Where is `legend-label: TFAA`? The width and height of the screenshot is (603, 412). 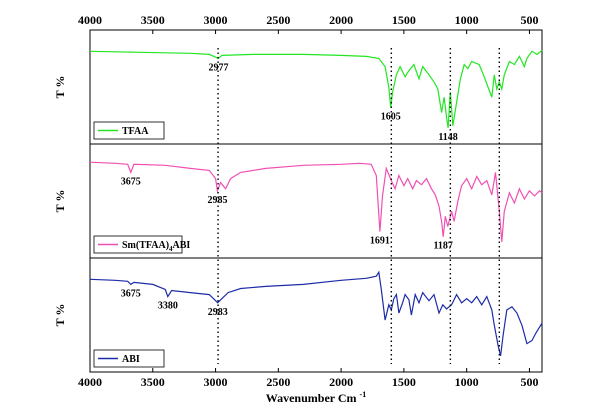 legend-label: TFAA is located at coordinates (135, 131).